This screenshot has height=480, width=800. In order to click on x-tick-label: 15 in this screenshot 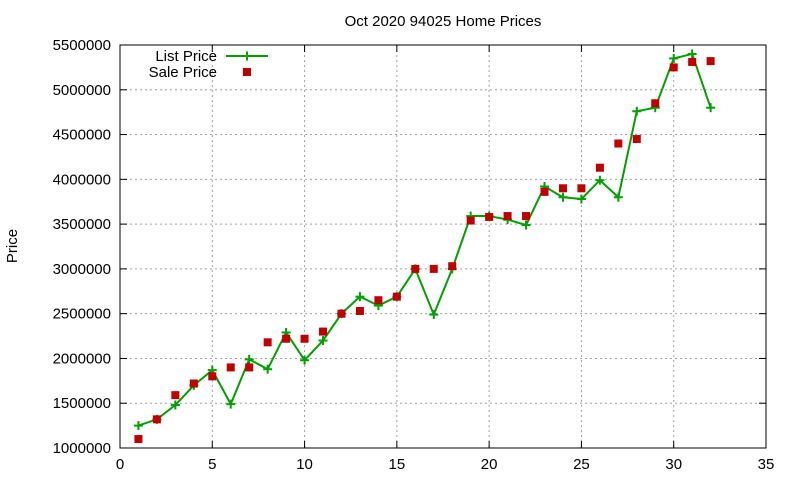, I will do `click(397, 464)`.